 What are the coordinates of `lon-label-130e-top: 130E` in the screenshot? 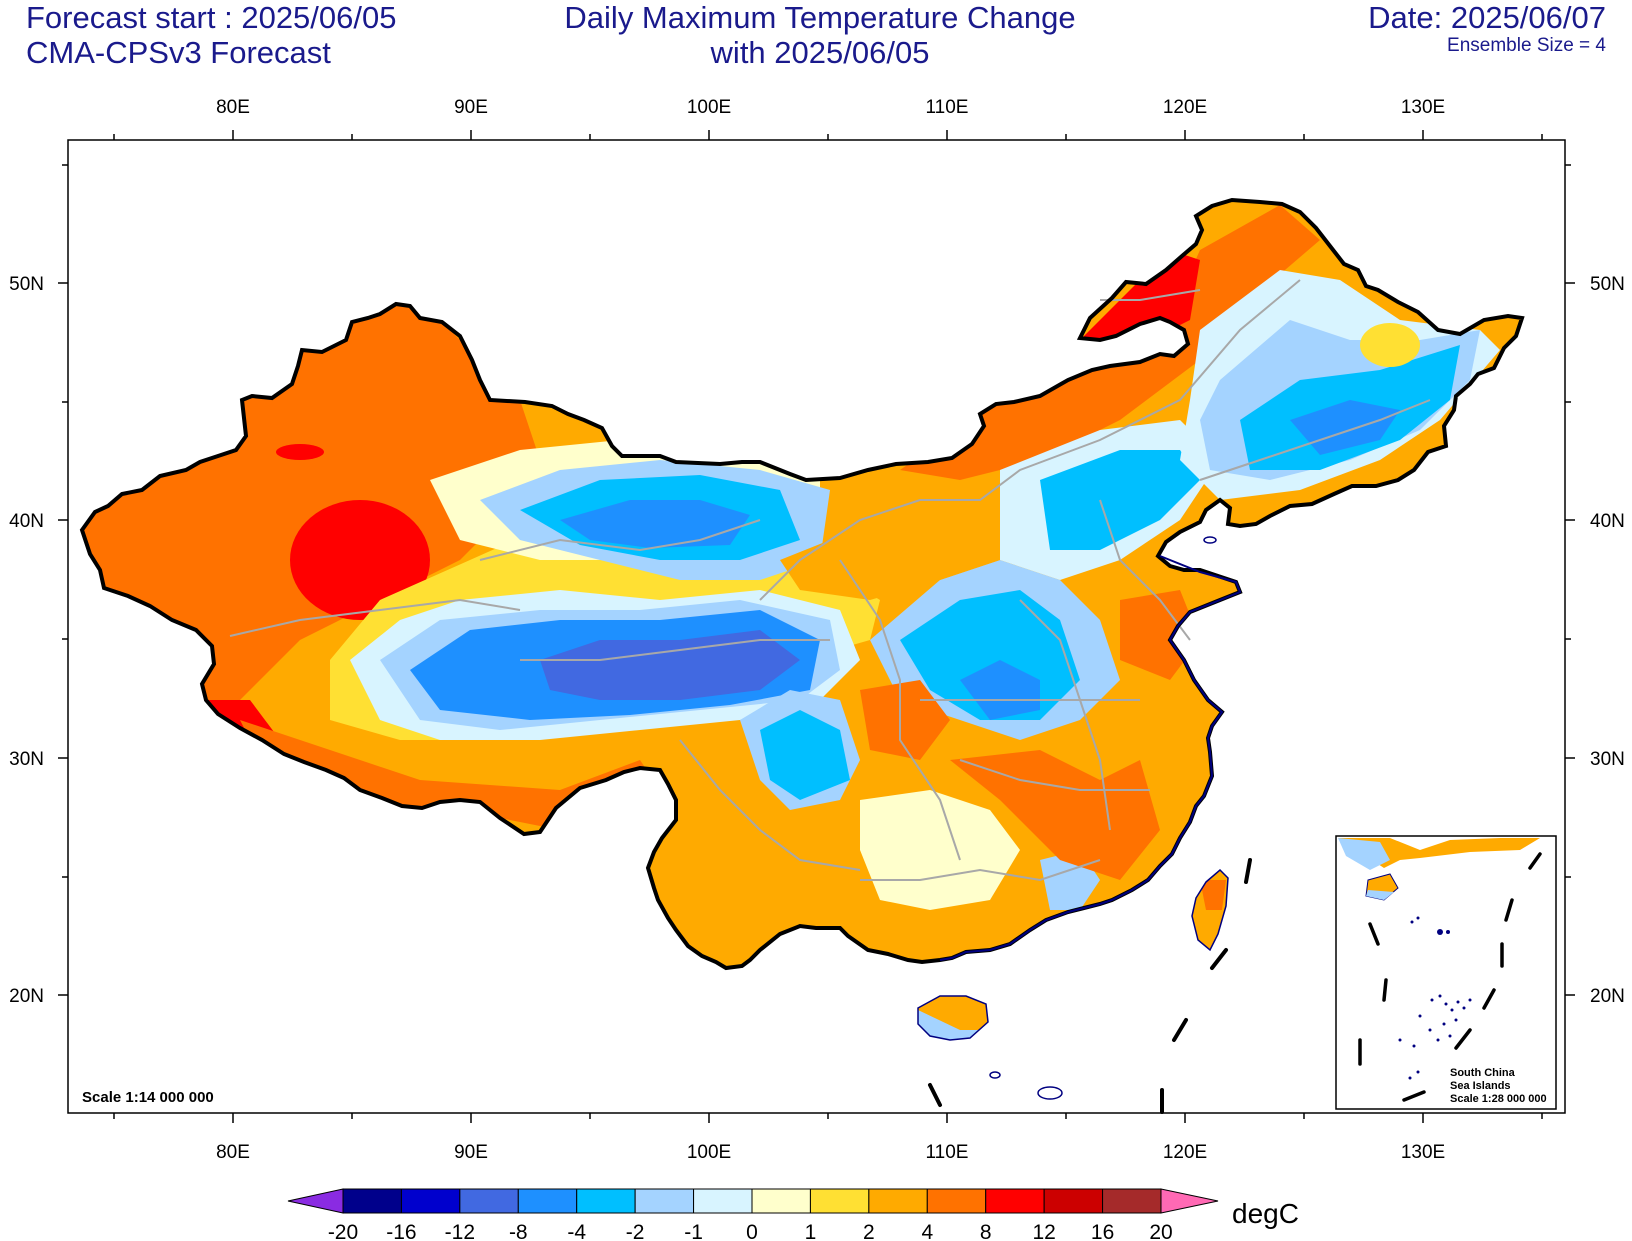 It's located at (1423, 107).